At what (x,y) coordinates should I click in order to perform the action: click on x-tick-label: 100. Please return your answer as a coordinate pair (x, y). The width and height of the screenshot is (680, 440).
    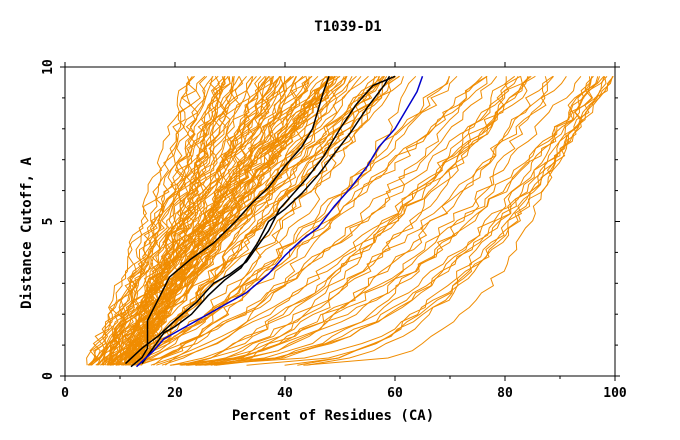
    Looking at the image, I should click on (615, 393).